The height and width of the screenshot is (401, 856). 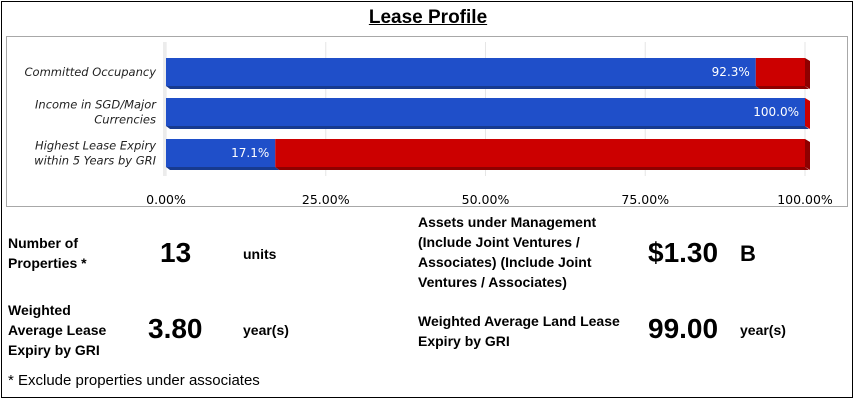 What do you see at coordinates (505, 262) in the screenshot?
I see `aum-label-line: Associates) (Include Joint` at bounding box center [505, 262].